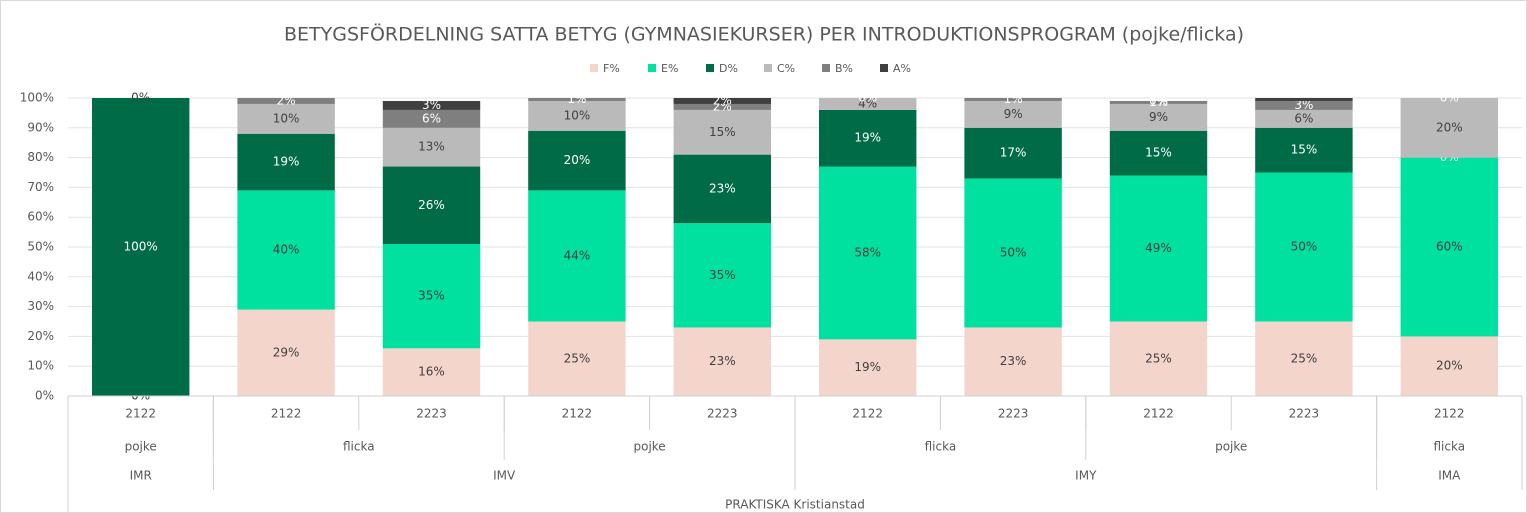  I want to click on y-tick-label: 20%, so click(40, 336).